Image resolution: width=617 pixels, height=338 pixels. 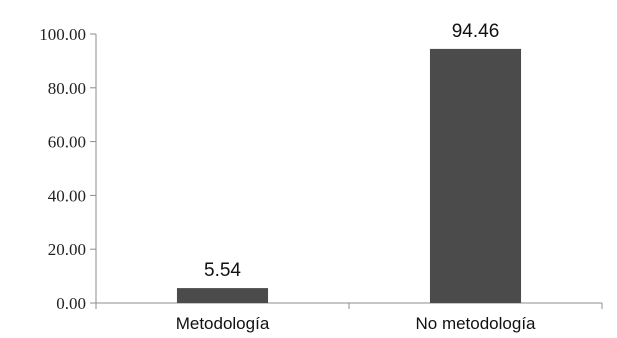 What do you see at coordinates (67, 88) in the screenshot?
I see `y-tick-label: 80.00` at bounding box center [67, 88].